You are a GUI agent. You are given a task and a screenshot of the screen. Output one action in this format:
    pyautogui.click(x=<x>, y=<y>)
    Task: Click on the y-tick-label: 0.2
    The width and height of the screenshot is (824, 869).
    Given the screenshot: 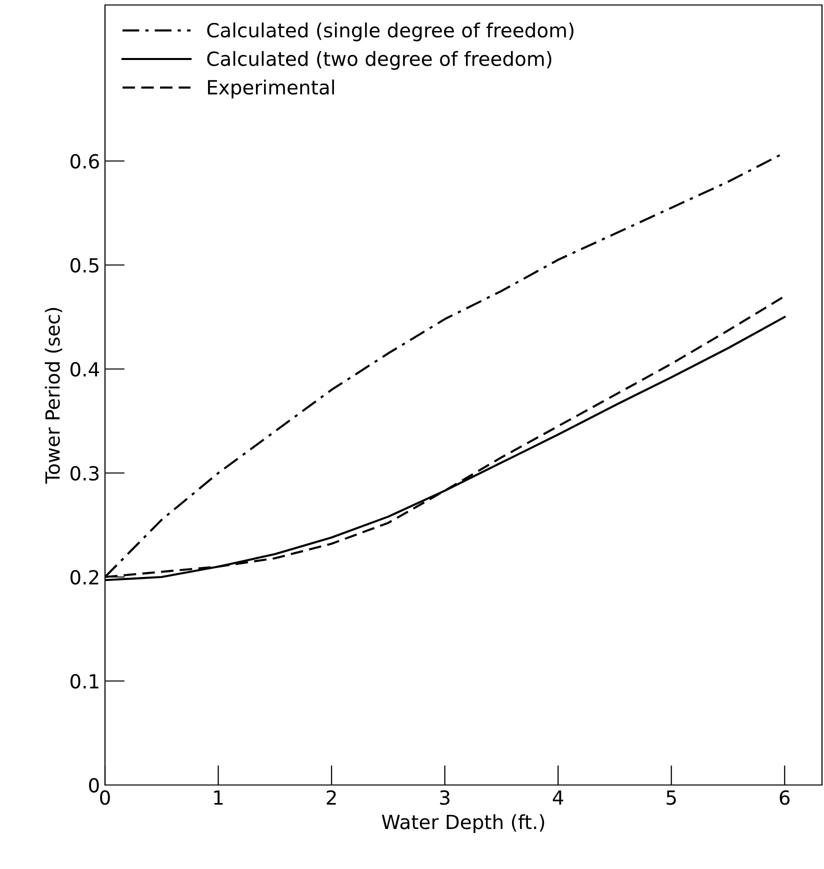 What is the action you would take?
    pyautogui.click(x=84, y=577)
    